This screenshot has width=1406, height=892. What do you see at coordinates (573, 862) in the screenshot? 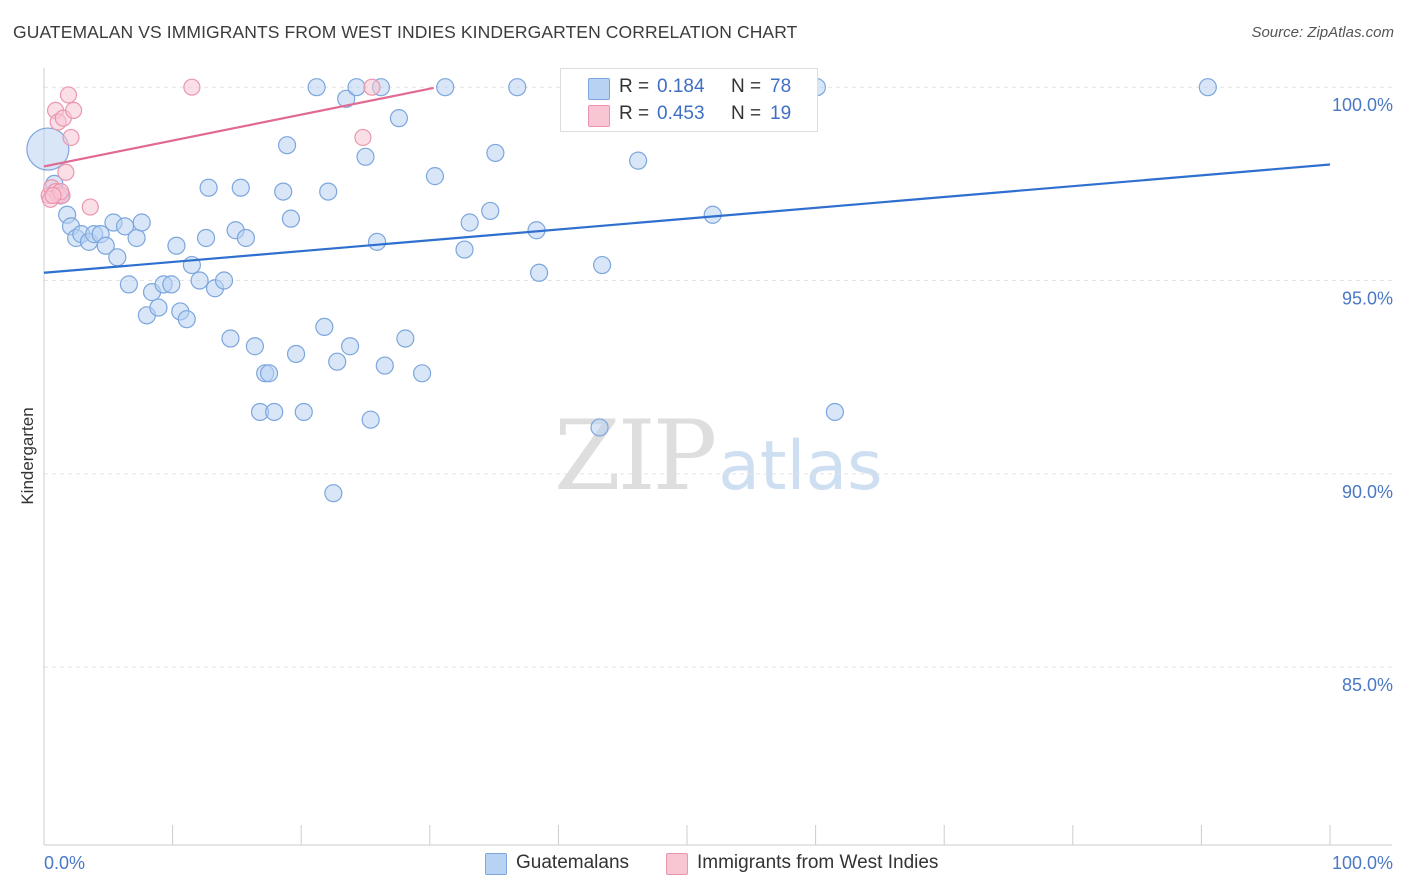
I see `legend-label-guatemalans: Guatemalans` at bounding box center [573, 862].